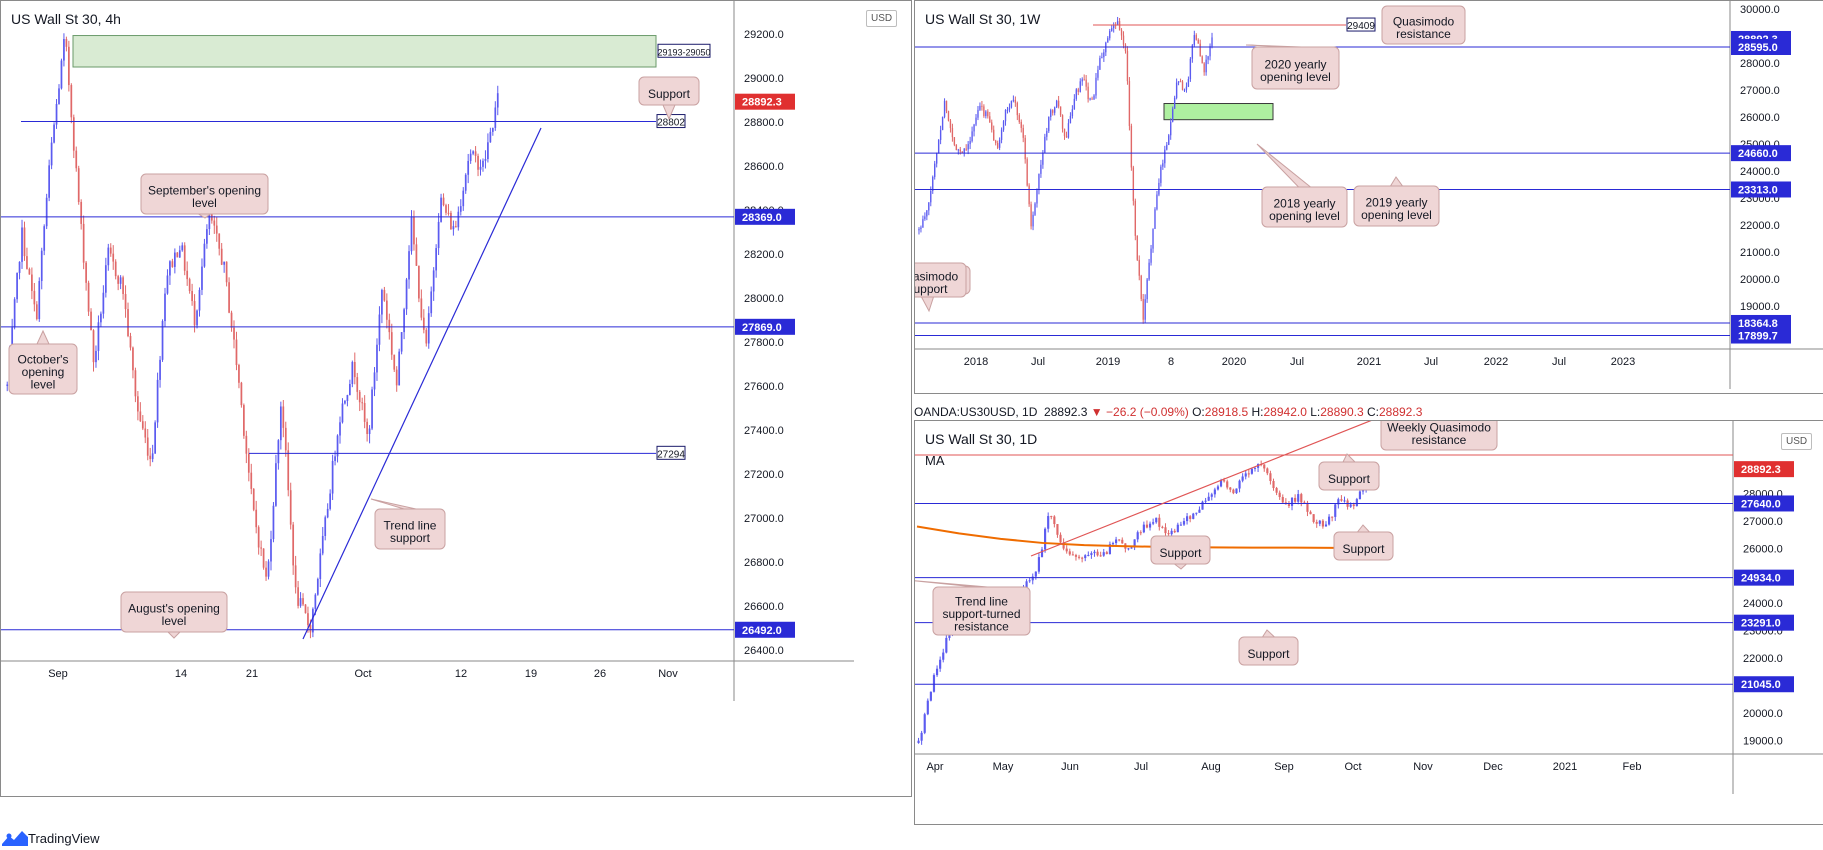 Image resolution: width=1823 pixels, height=850 pixels. Describe the element at coordinates (934, 767) in the screenshot. I see `time-tick-label: Apr` at that location.